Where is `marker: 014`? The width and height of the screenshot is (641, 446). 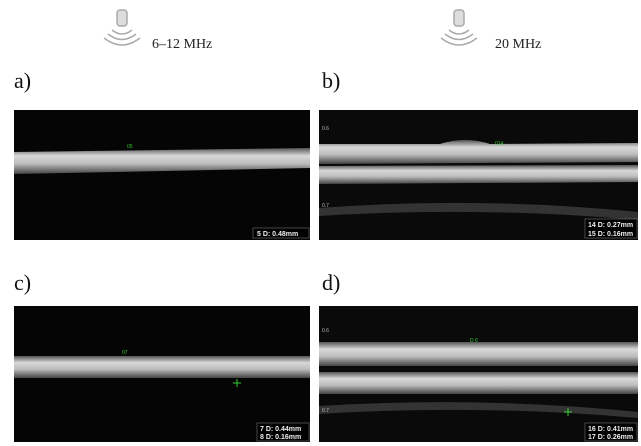
marker: 014 is located at coordinates (499, 144).